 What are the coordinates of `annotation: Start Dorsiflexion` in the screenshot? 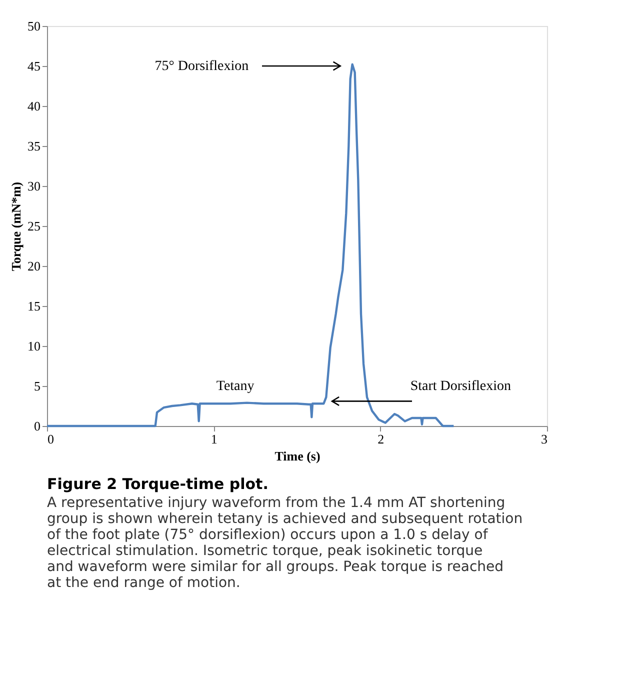 It's located at (461, 386).